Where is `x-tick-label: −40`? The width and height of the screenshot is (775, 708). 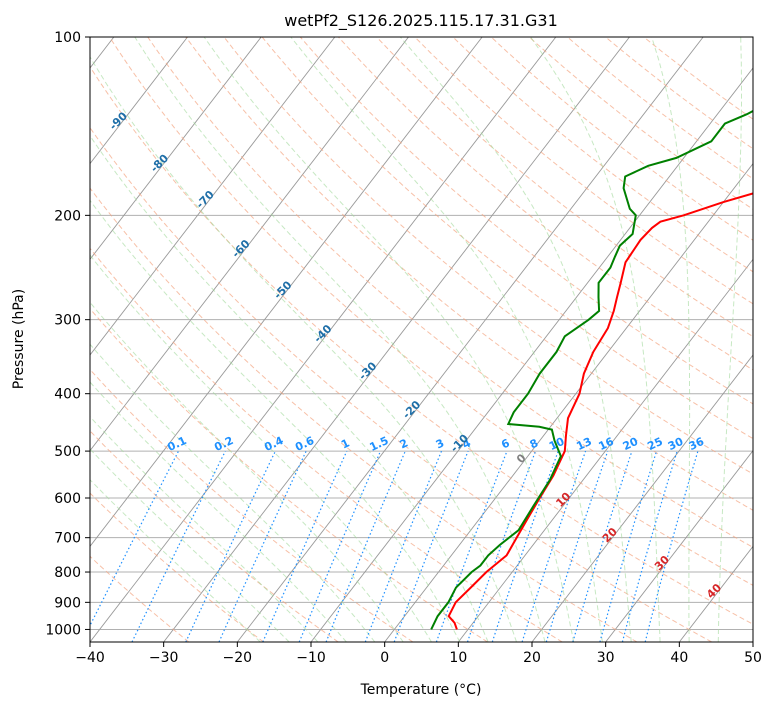 x-tick-label: −40 is located at coordinates (90, 658).